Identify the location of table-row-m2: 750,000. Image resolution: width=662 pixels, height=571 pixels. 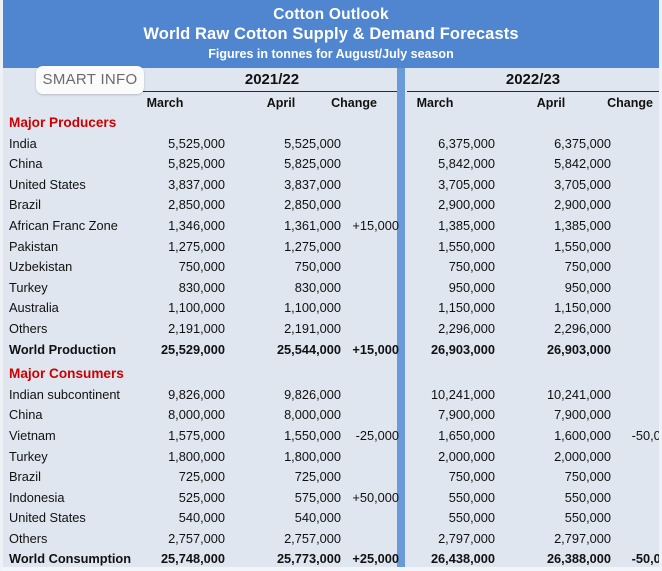
(471, 477).